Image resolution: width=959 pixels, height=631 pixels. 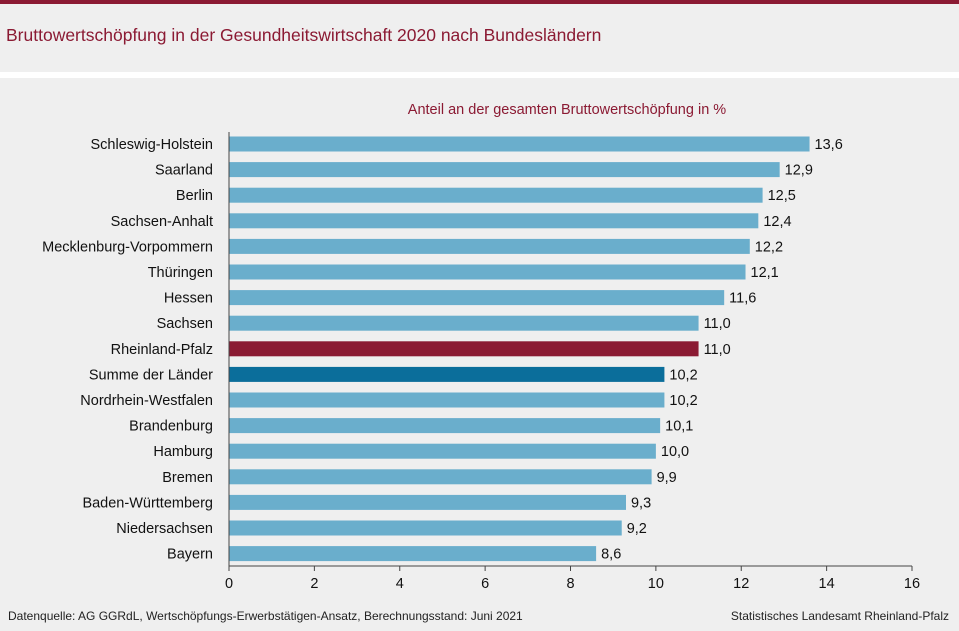 What do you see at coordinates (741, 584) in the screenshot?
I see `x-tick-label: 12` at bounding box center [741, 584].